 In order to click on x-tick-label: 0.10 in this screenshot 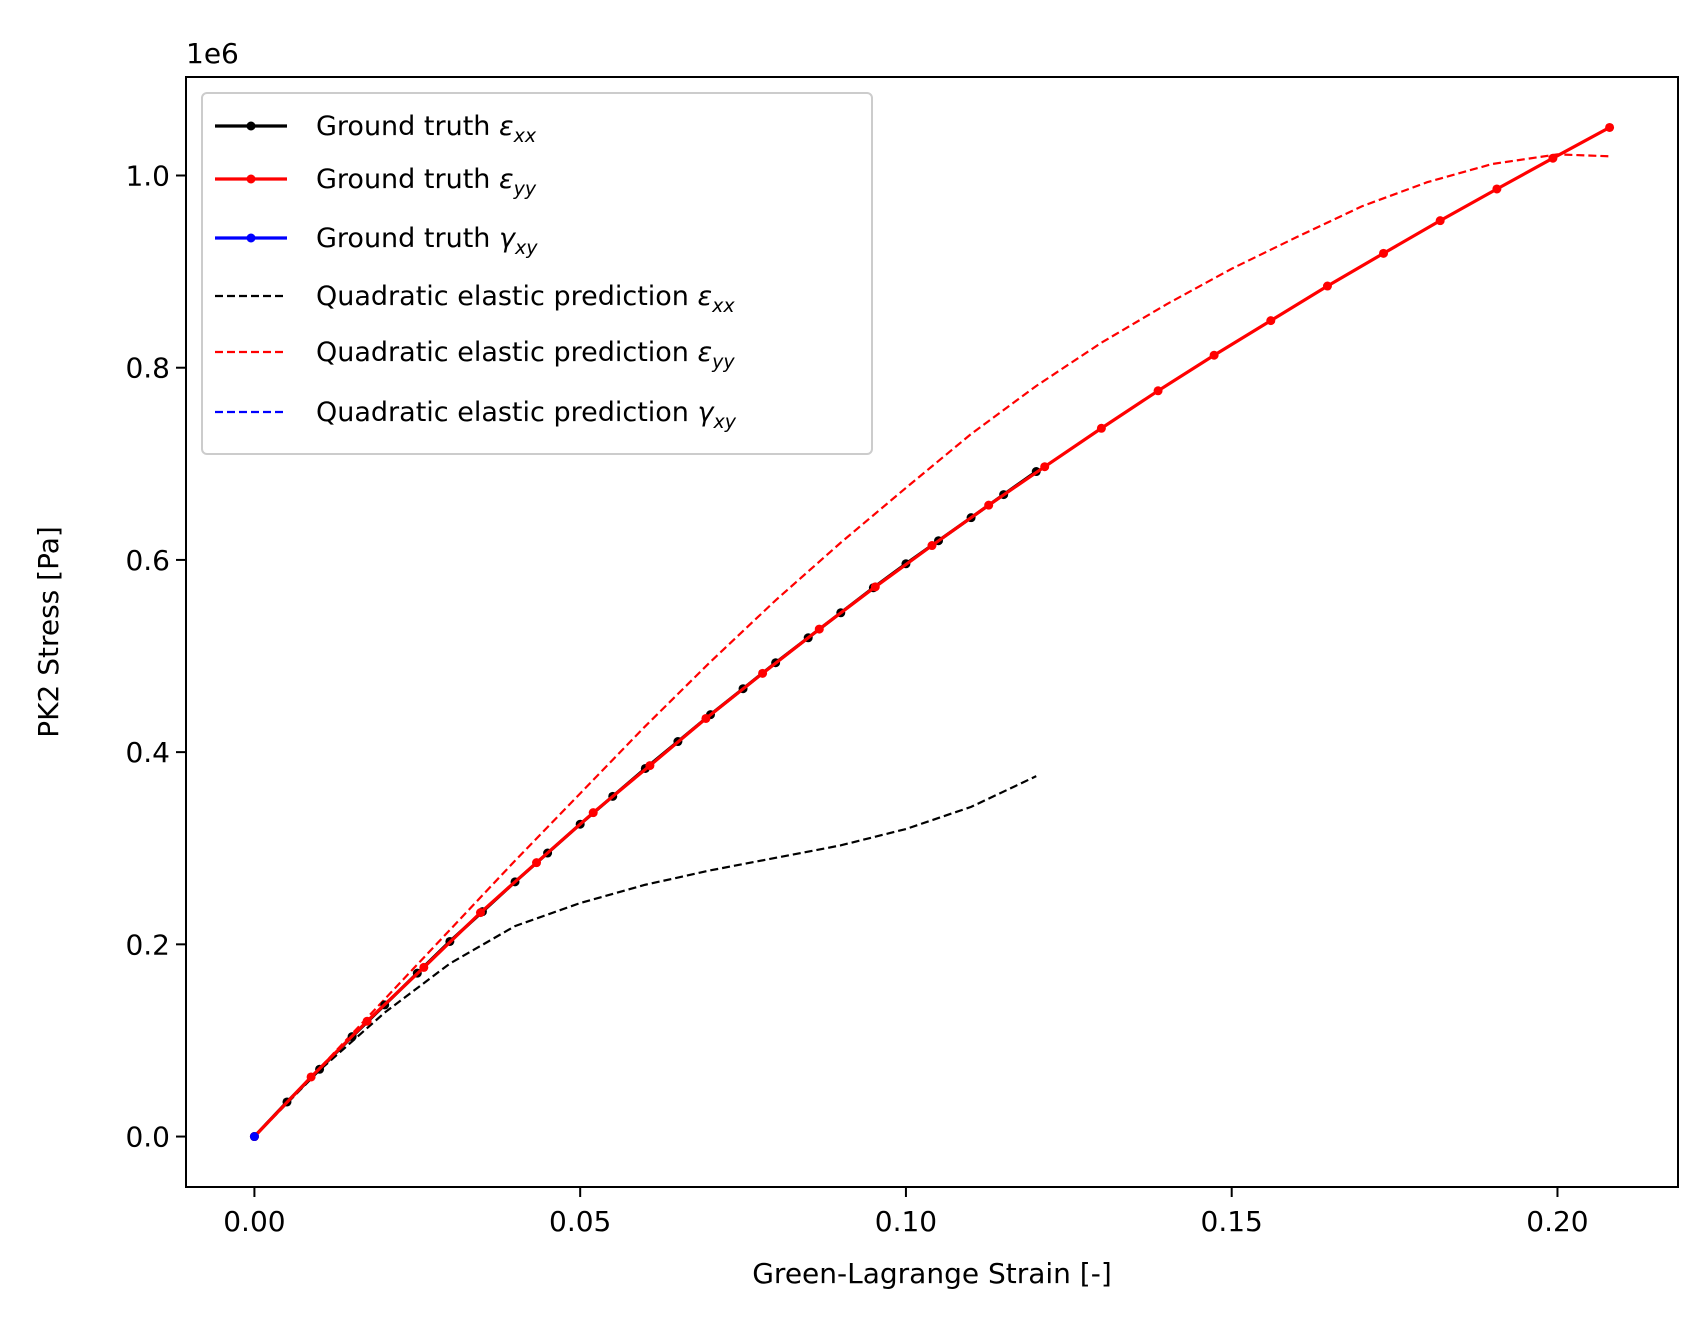, I will do `click(906, 1221)`.